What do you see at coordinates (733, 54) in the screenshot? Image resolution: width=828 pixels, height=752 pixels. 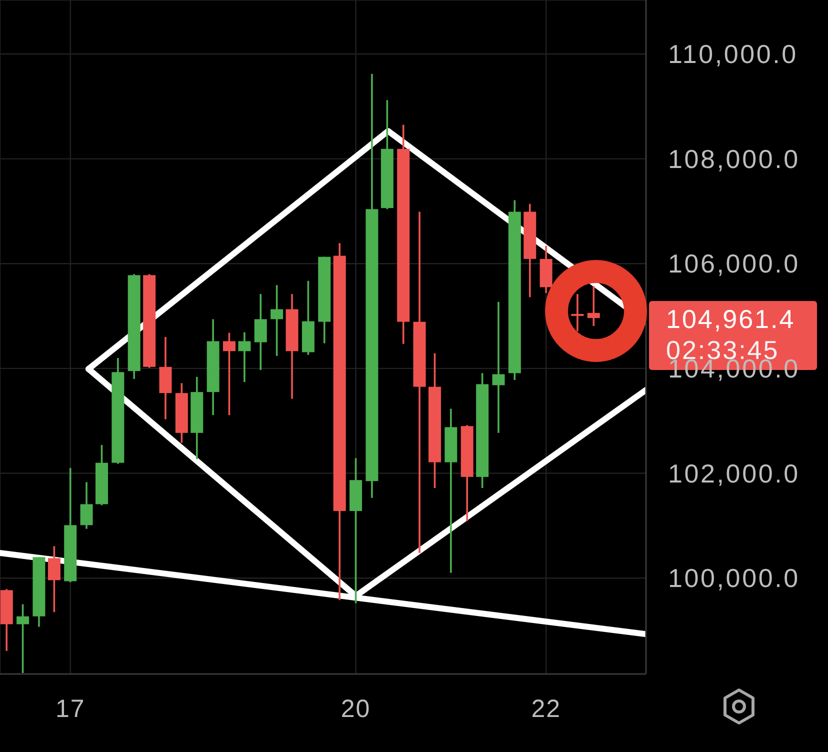 I see `y-tick-label: 110,000.0` at bounding box center [733, 54].